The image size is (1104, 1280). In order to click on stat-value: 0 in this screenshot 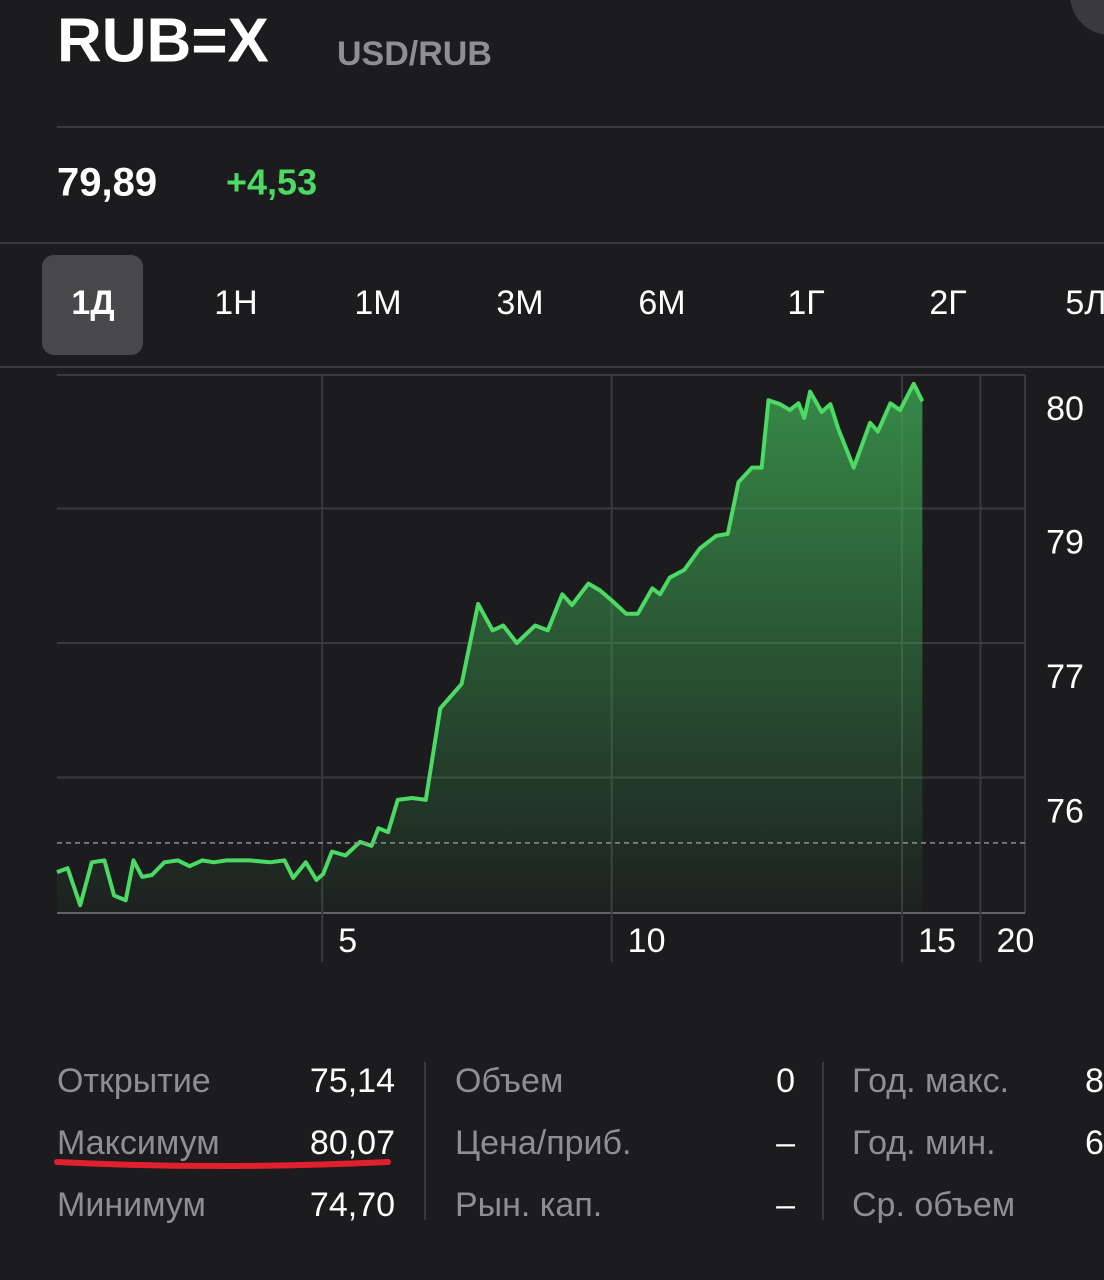, I will do `click(785, 1081)`.